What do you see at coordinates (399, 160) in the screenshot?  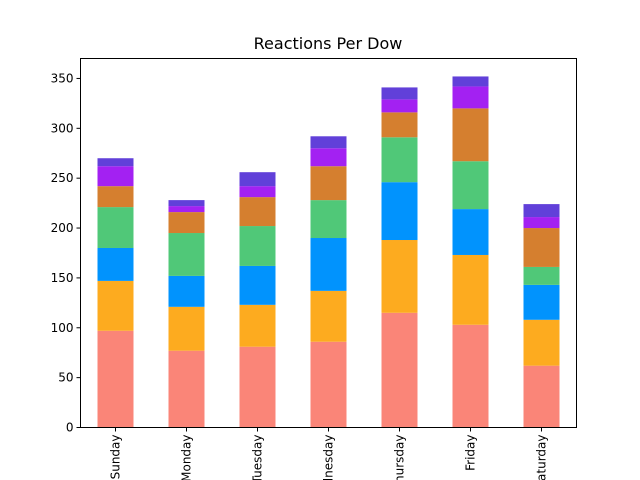 I see `bar-segment-4-thursday` at bounding box center [399, 160].